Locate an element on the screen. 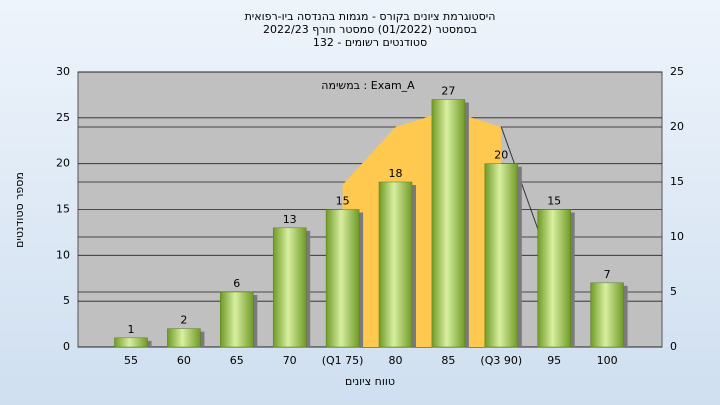 The image size is (720, 405). value-label: 6 is located at coordinates (236, 283).